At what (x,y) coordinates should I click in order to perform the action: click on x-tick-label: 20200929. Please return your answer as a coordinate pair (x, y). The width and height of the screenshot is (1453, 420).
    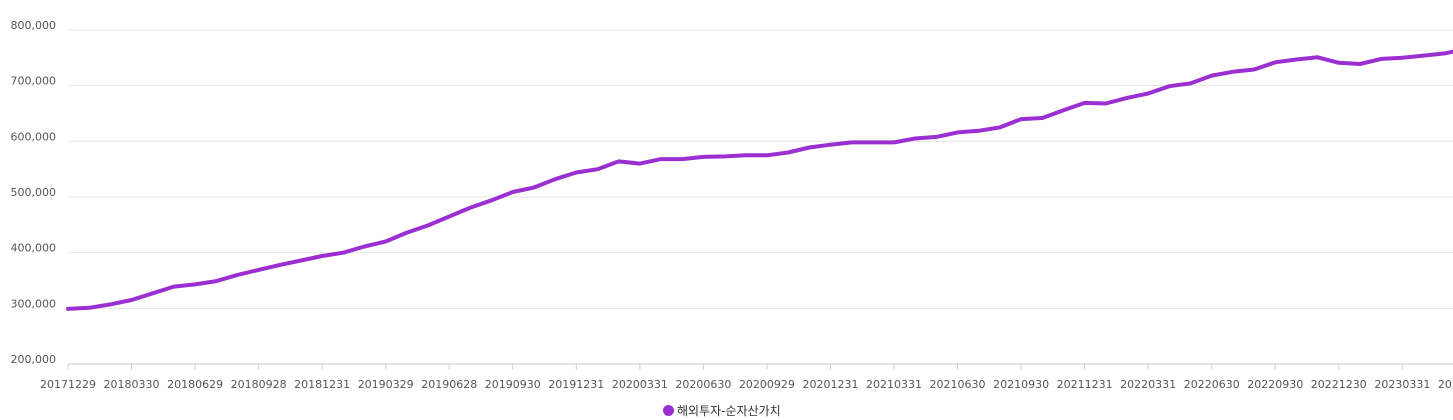
    Looking at the image, I should click on (767, 384).